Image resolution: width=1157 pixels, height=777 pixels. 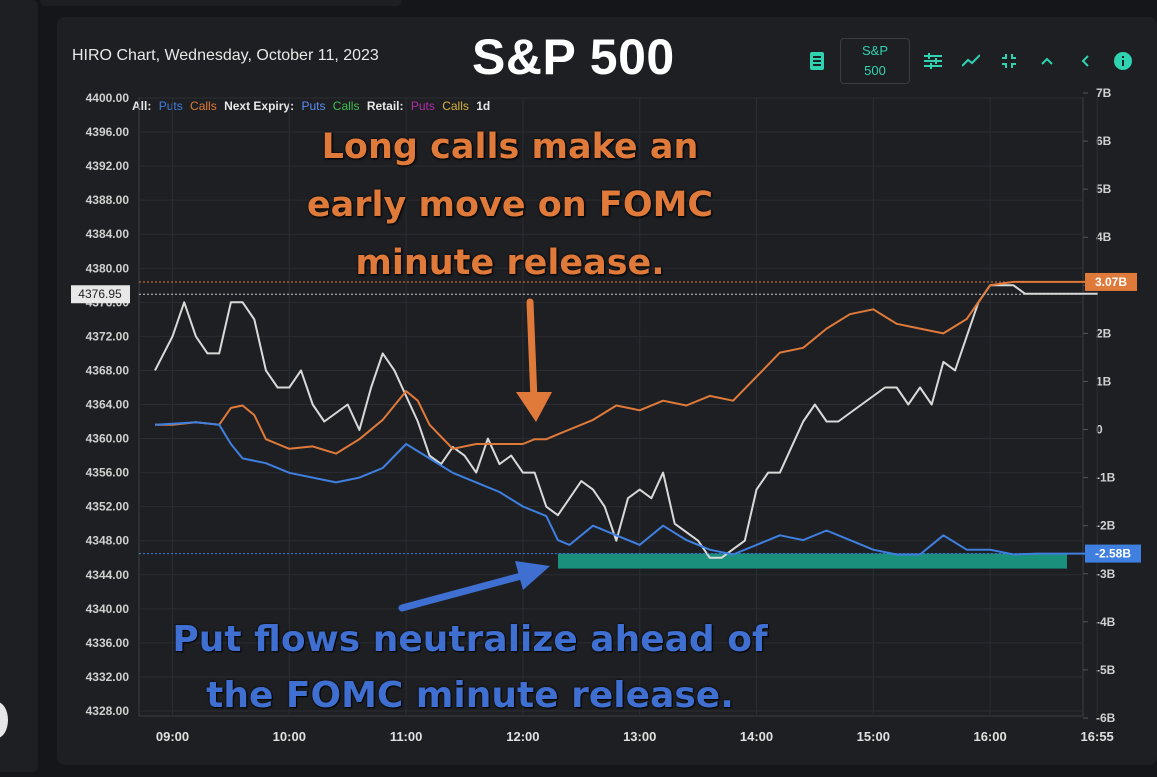 I want to click on y-left-tick-label: 4360.00, so click(x=108, y=439).